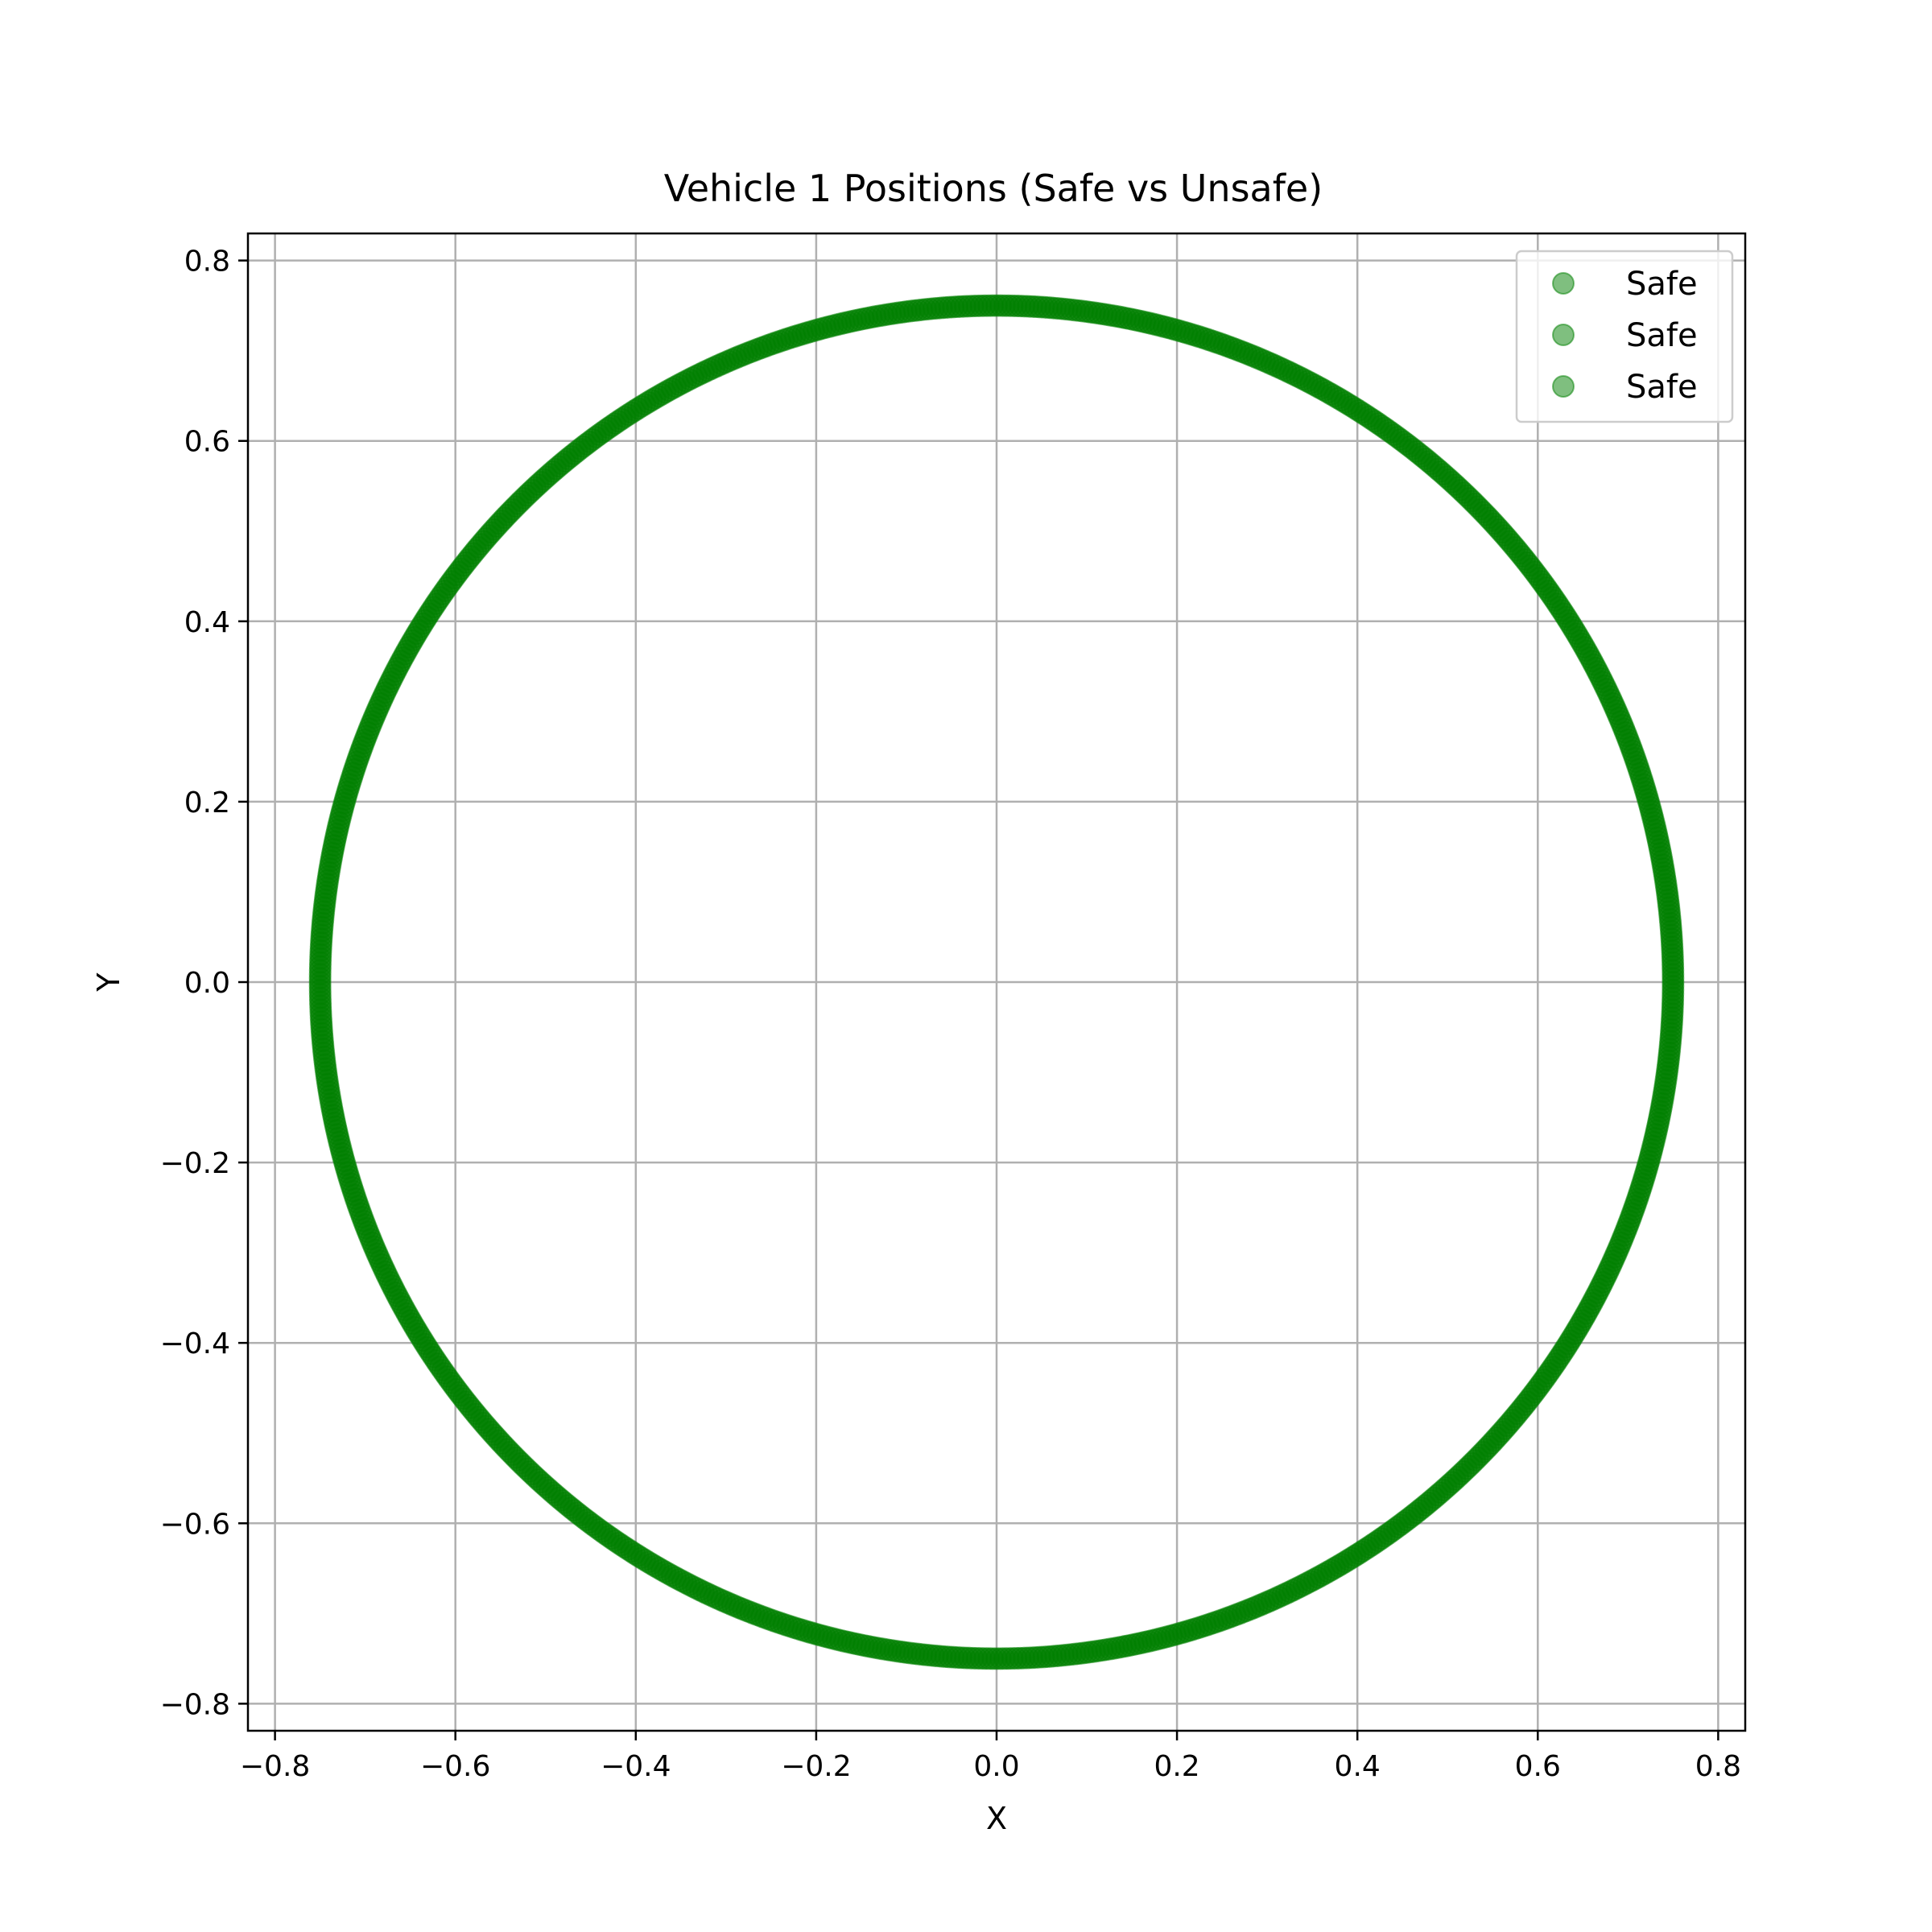 Image resolution: width=1932 pixels, height=1932 pixels. What do you see at coordinates (207, 983) in the screenshot?
I see `y-tick-label: 0.0` at bounding box center [207, 983].